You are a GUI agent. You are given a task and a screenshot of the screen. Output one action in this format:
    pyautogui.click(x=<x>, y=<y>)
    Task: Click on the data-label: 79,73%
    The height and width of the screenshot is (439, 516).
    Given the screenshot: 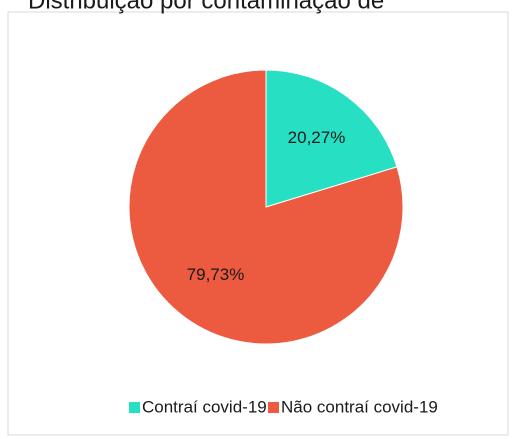 What is the action you would take?
    pyautogui.click(x=216, y=274)
    